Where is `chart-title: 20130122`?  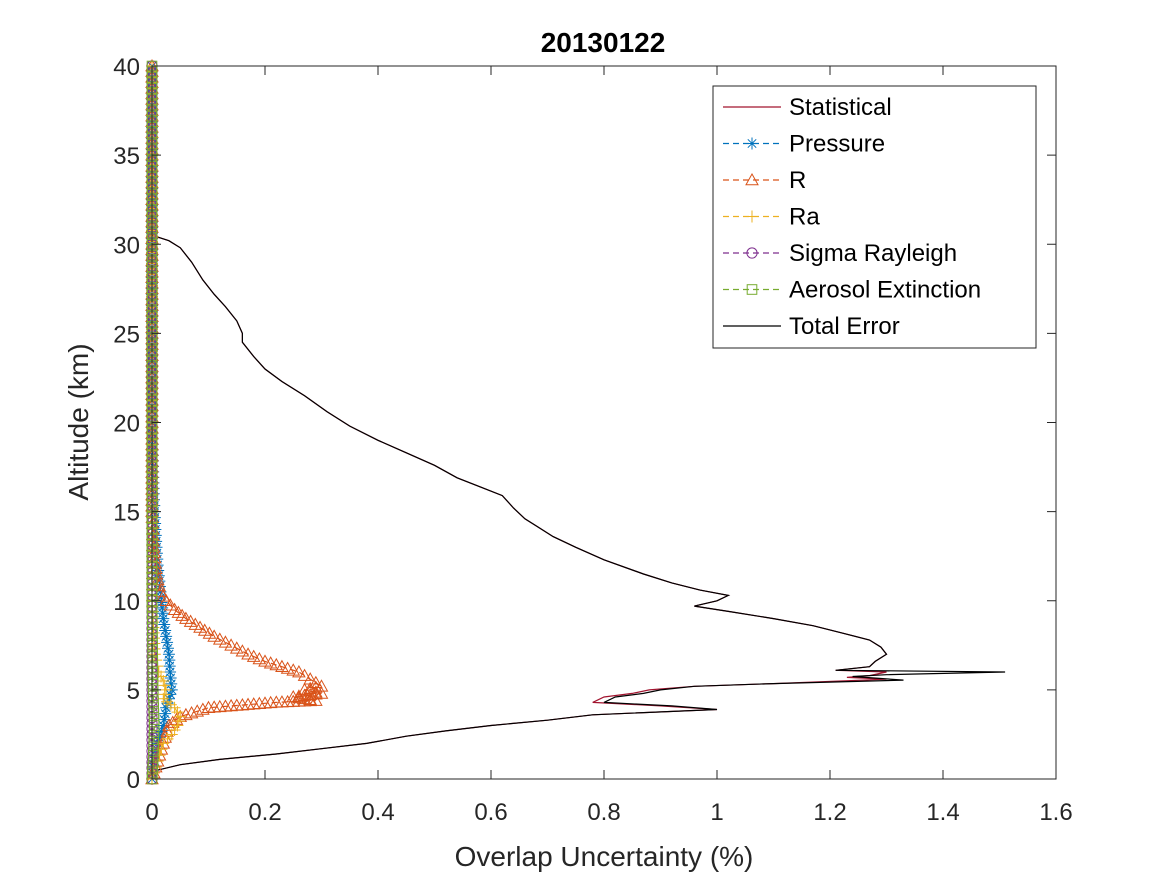
chart-title: 20130122 is located at coordinates (603, 42).